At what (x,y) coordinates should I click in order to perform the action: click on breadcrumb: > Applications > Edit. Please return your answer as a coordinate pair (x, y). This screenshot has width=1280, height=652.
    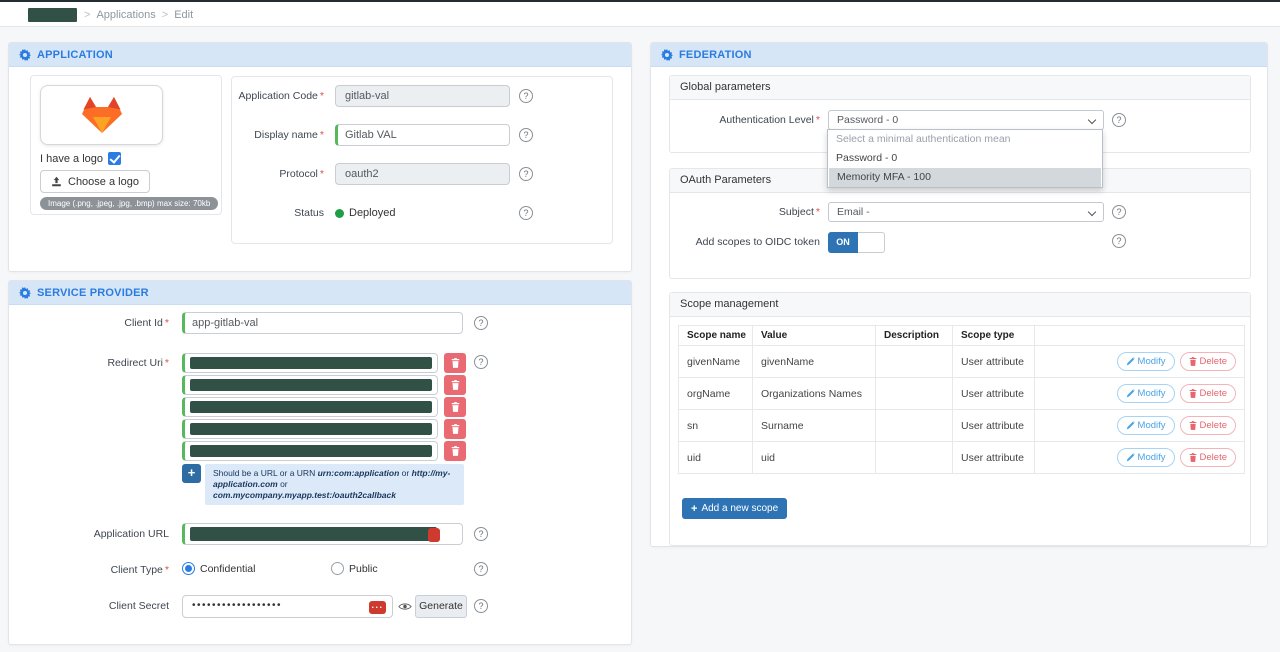
    Looking at the image, I should click on (138, 14).